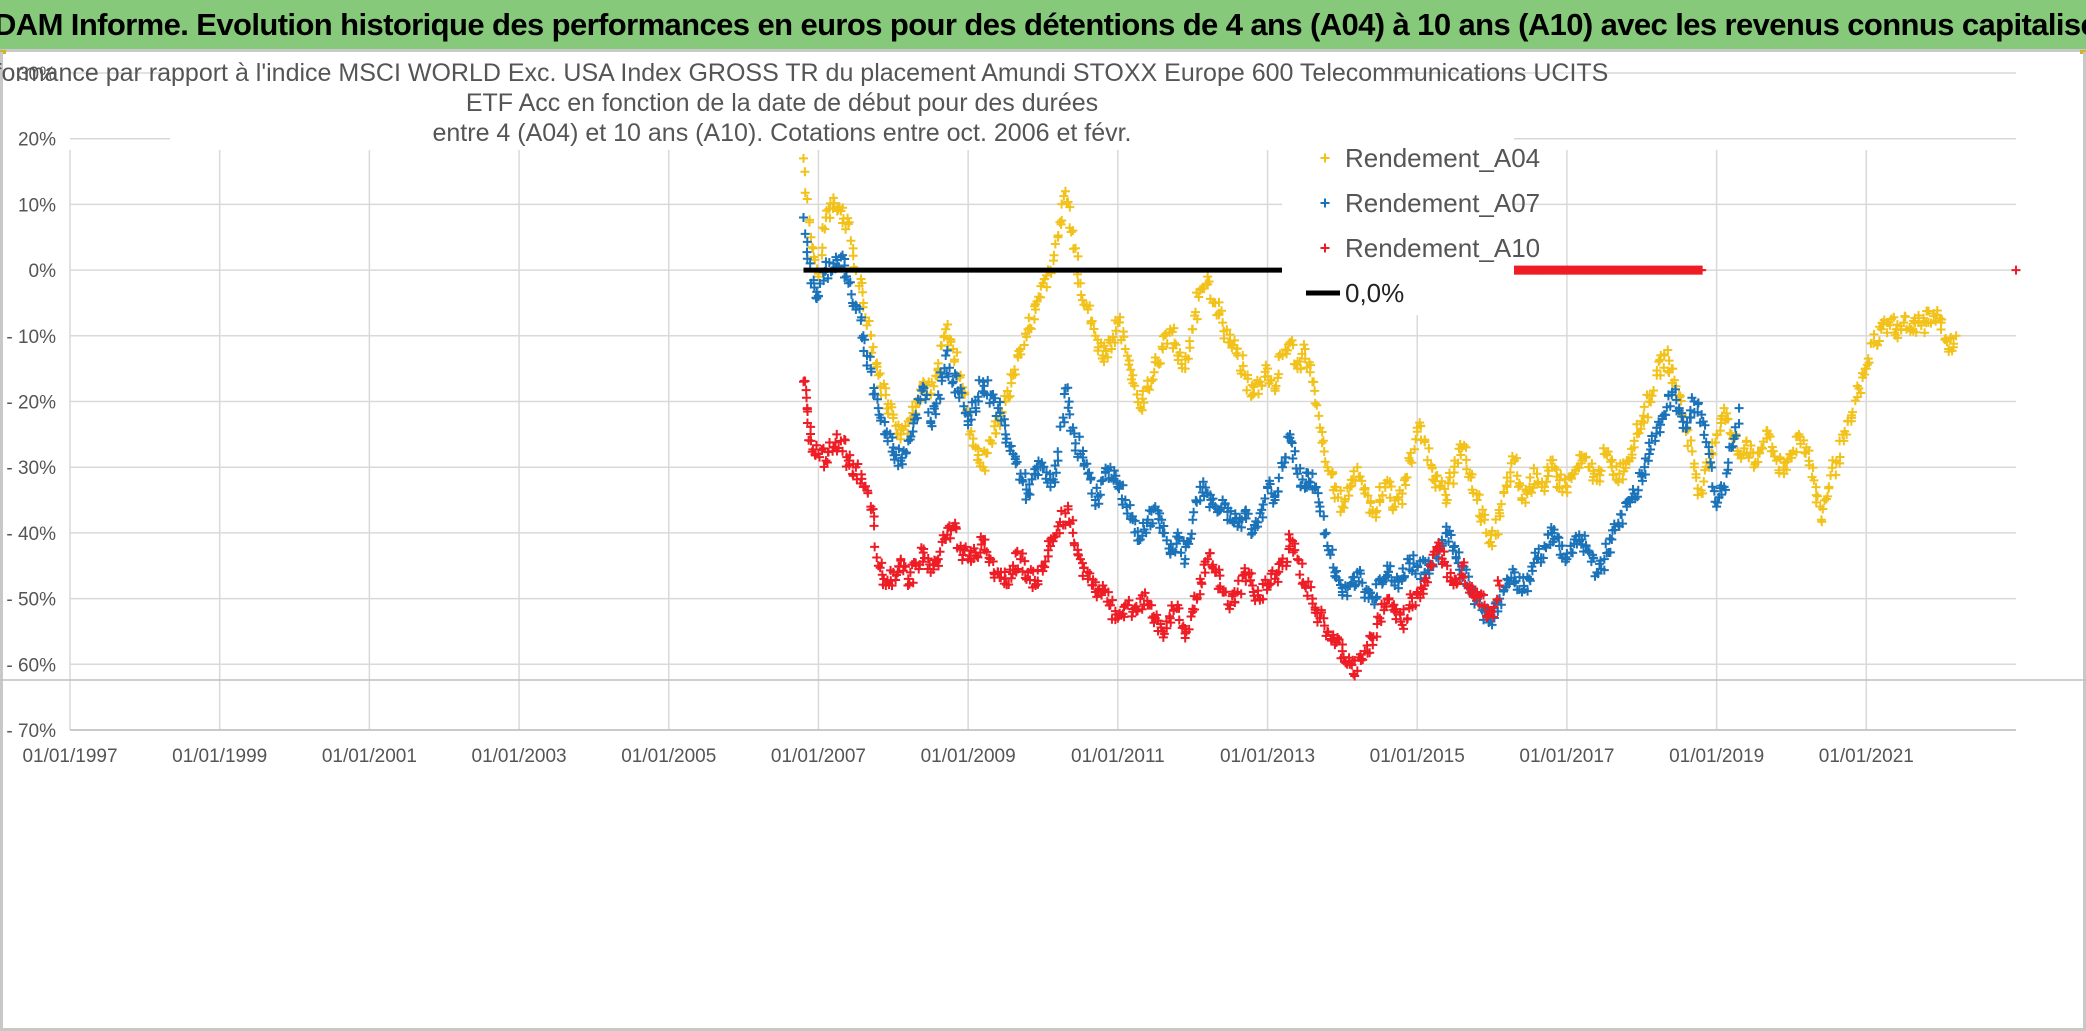 Image resolution: width=2086 pixels, height=1031 pixels. I want to click on x-tick-label: 01/01/2009, so click(968, 756).